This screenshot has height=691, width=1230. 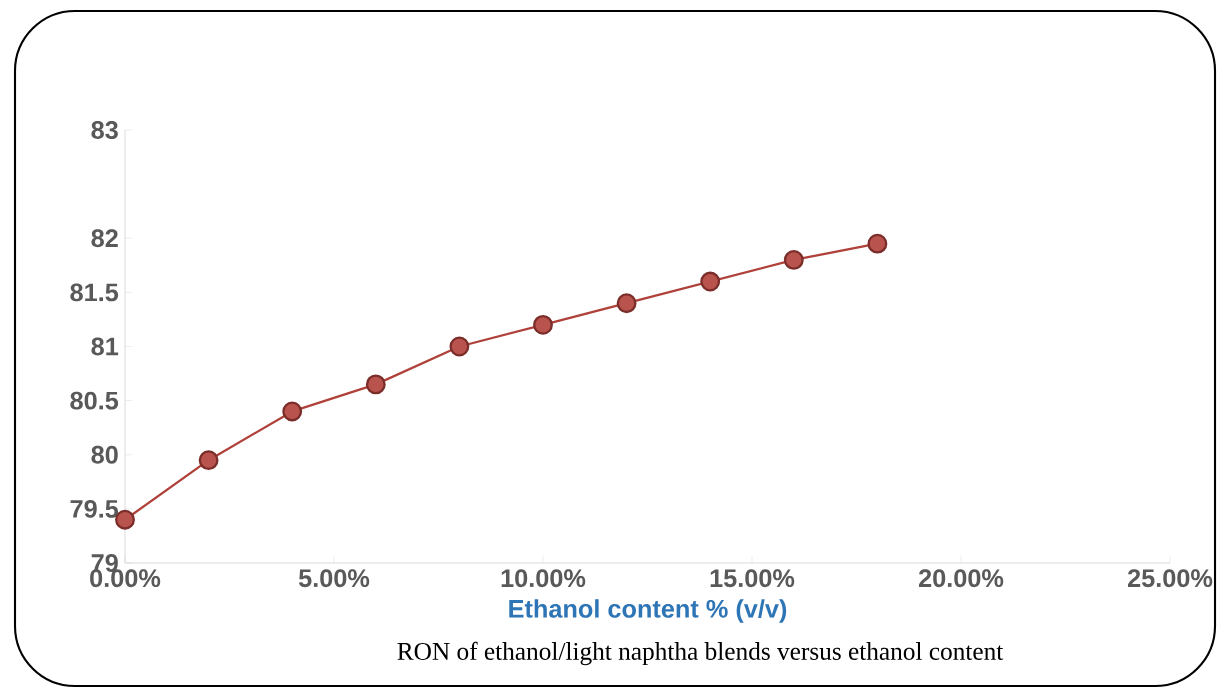 I want to click on y-tick-label: 83, so click(x=104, y=130).